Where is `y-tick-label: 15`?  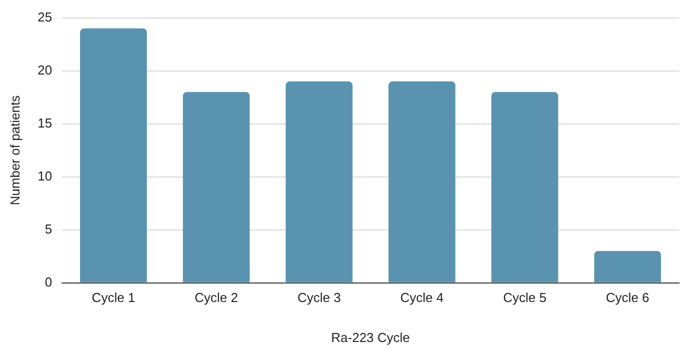
y-tick-label: 15 is located at coordinates (45, 122).